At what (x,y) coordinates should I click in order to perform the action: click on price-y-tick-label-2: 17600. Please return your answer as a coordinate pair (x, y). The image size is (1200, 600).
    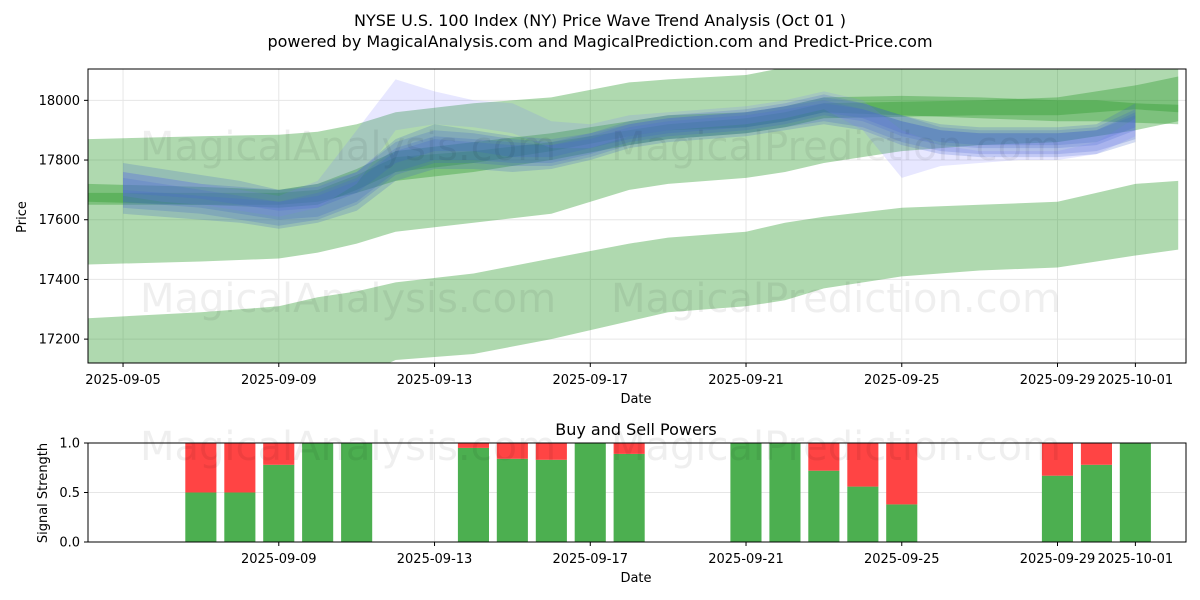
    Looking at the image, I should click on (59, 220).